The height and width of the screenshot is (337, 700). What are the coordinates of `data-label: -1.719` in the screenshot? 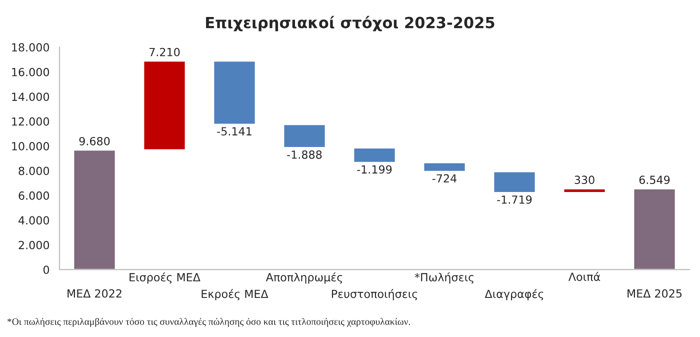 It's located at (514, 199).